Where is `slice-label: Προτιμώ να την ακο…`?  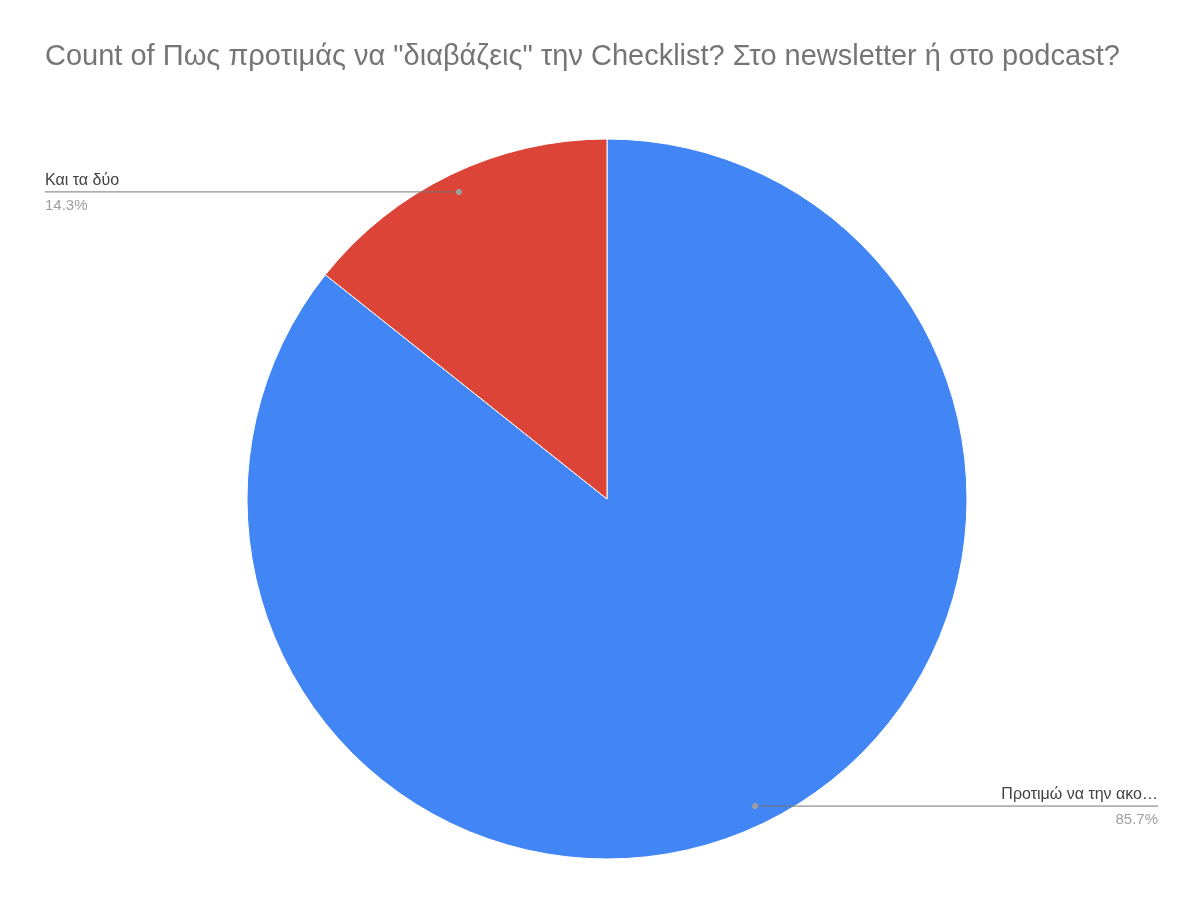 slice-label: Προτιμώ να την ακο… is located at coordinates (1079, 794).